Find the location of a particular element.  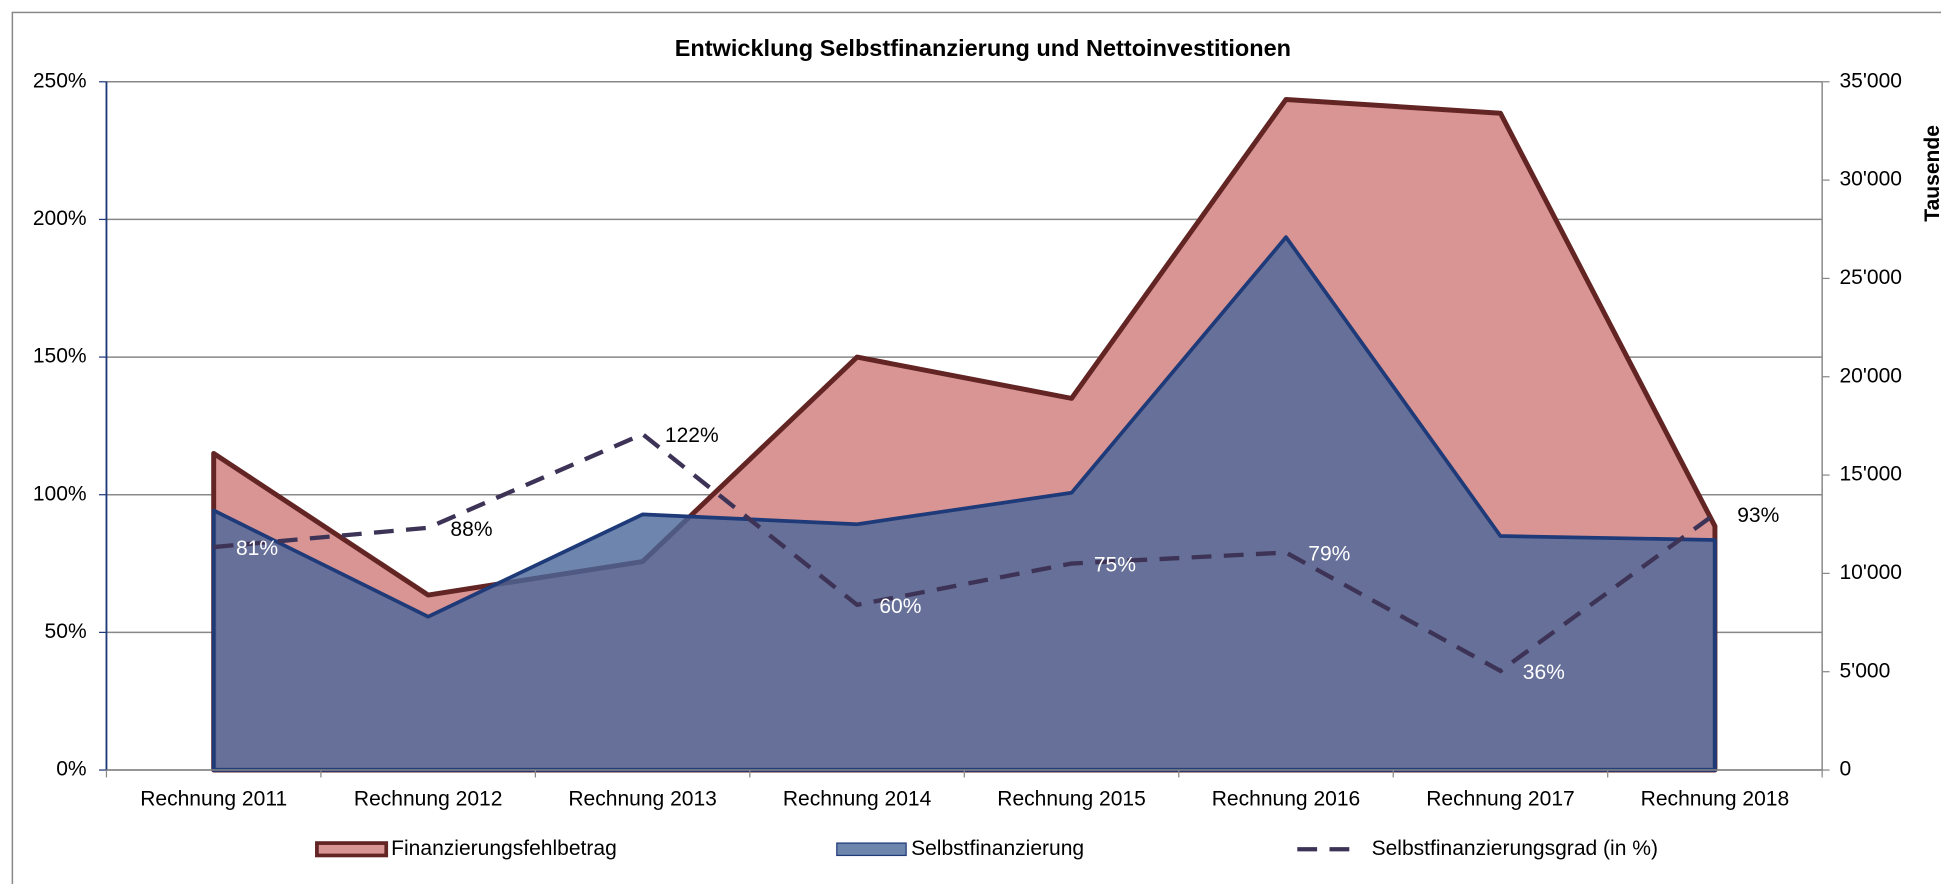

x-tick-label: Rechnung 2018 is located at coordinates (1715, 798).